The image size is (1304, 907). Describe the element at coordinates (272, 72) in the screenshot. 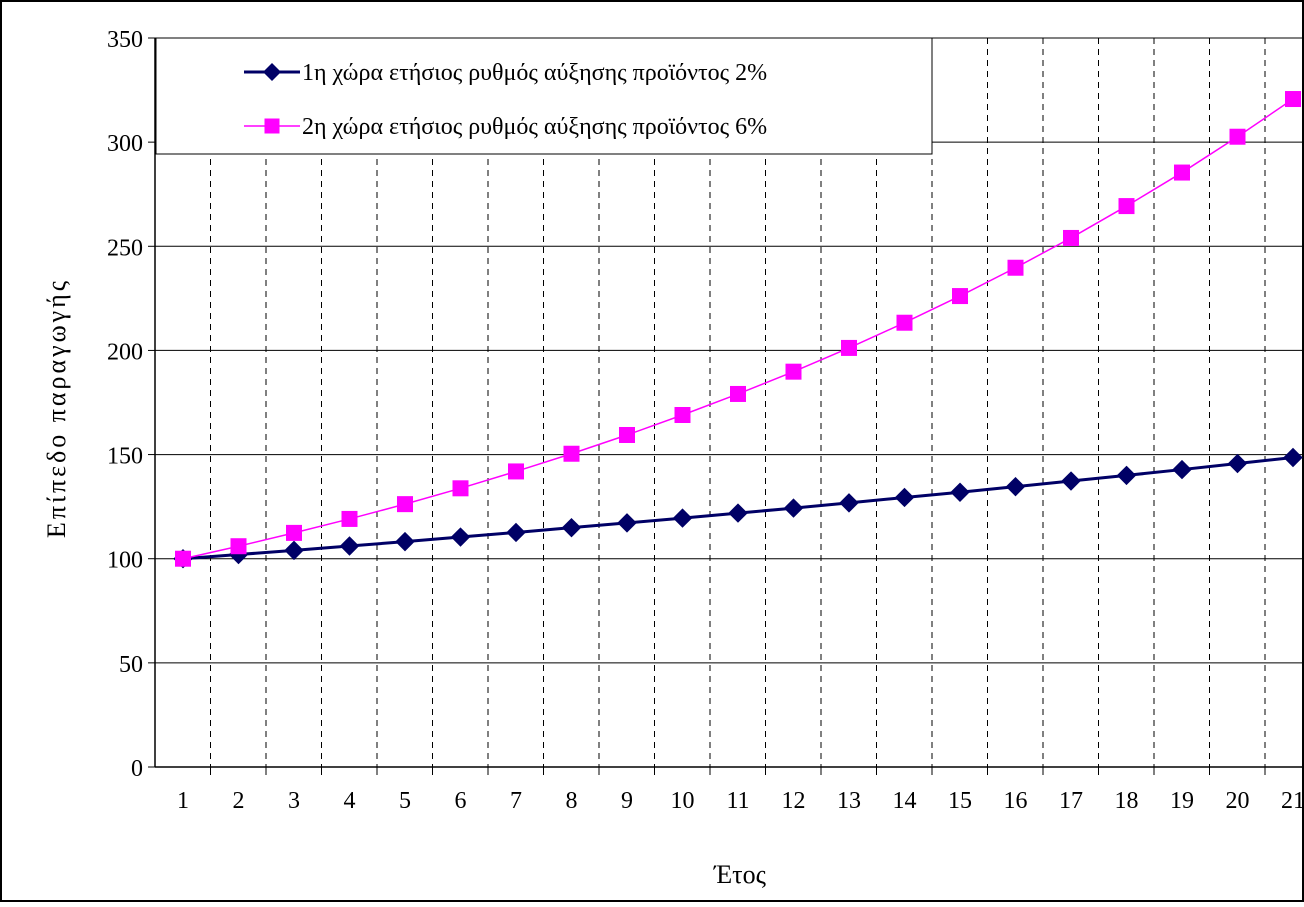

I see `legend-marker-diamond` at that location.